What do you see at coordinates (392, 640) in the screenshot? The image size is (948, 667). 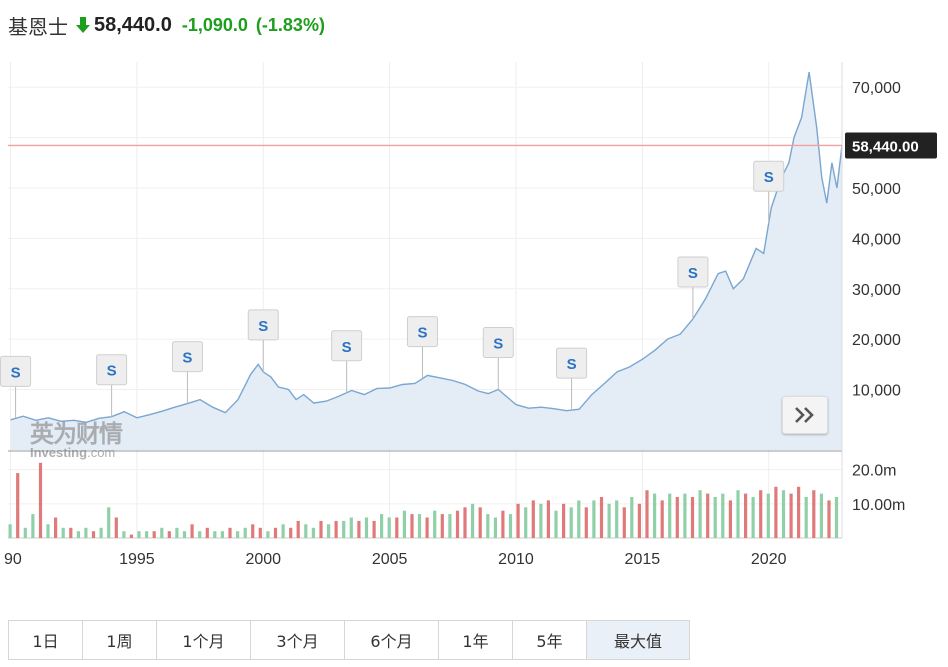 I see `range-button-4: 6个月` at bounding box center [392, 640].